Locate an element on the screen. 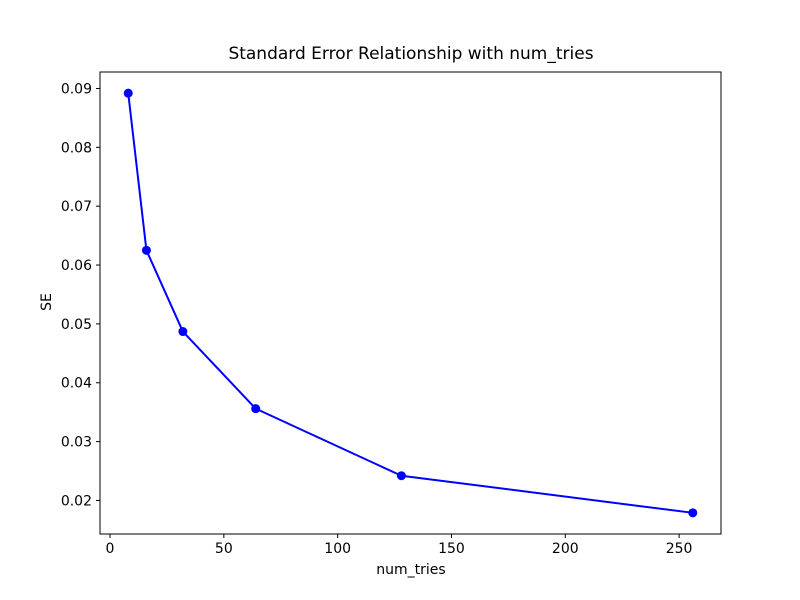 This screenshot has width=800, height=600. y-tick-label: 0.07 is located at coordinates (76, 207).